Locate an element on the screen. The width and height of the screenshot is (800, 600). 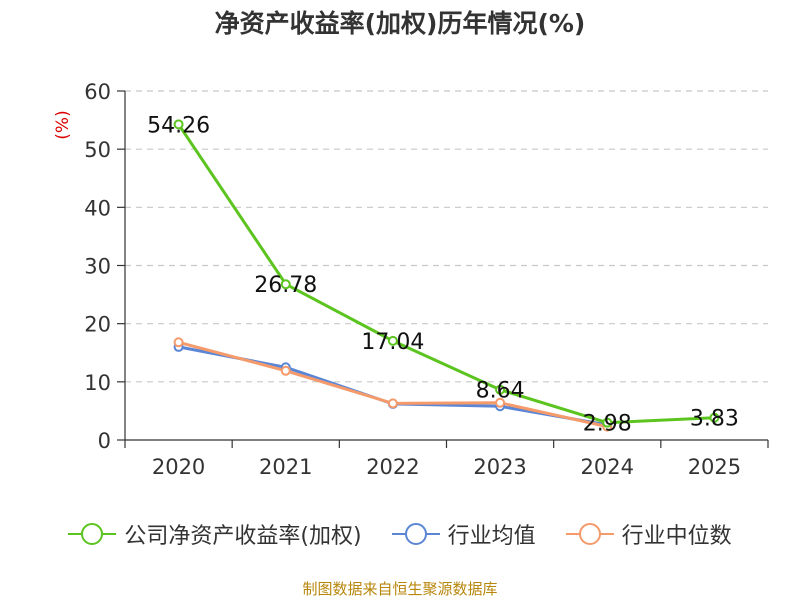
data-label: 54.26 is located at coordinates (178, 125).